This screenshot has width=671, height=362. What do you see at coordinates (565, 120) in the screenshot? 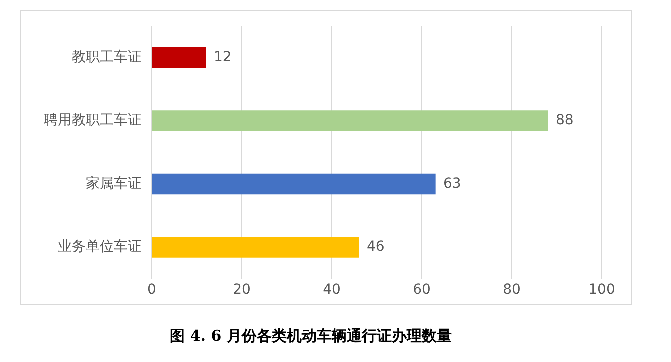
I see `data-label: 88` at bounding box center [565, 120].